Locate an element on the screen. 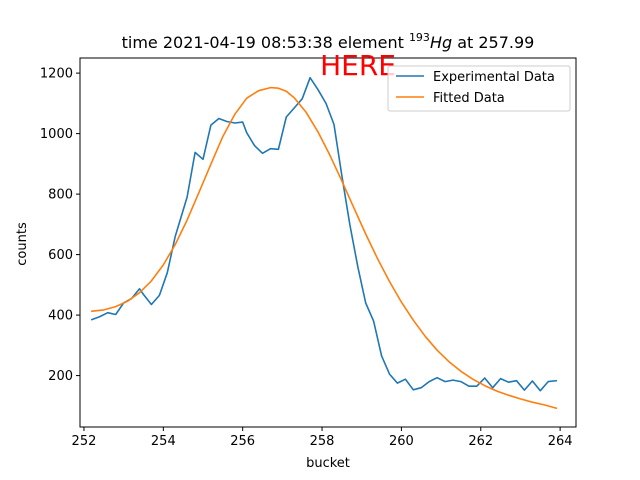 The width and height of the screenshot is (640, 480). legend-label-fitted: Fitted Data is located at coordinates (469, 98).